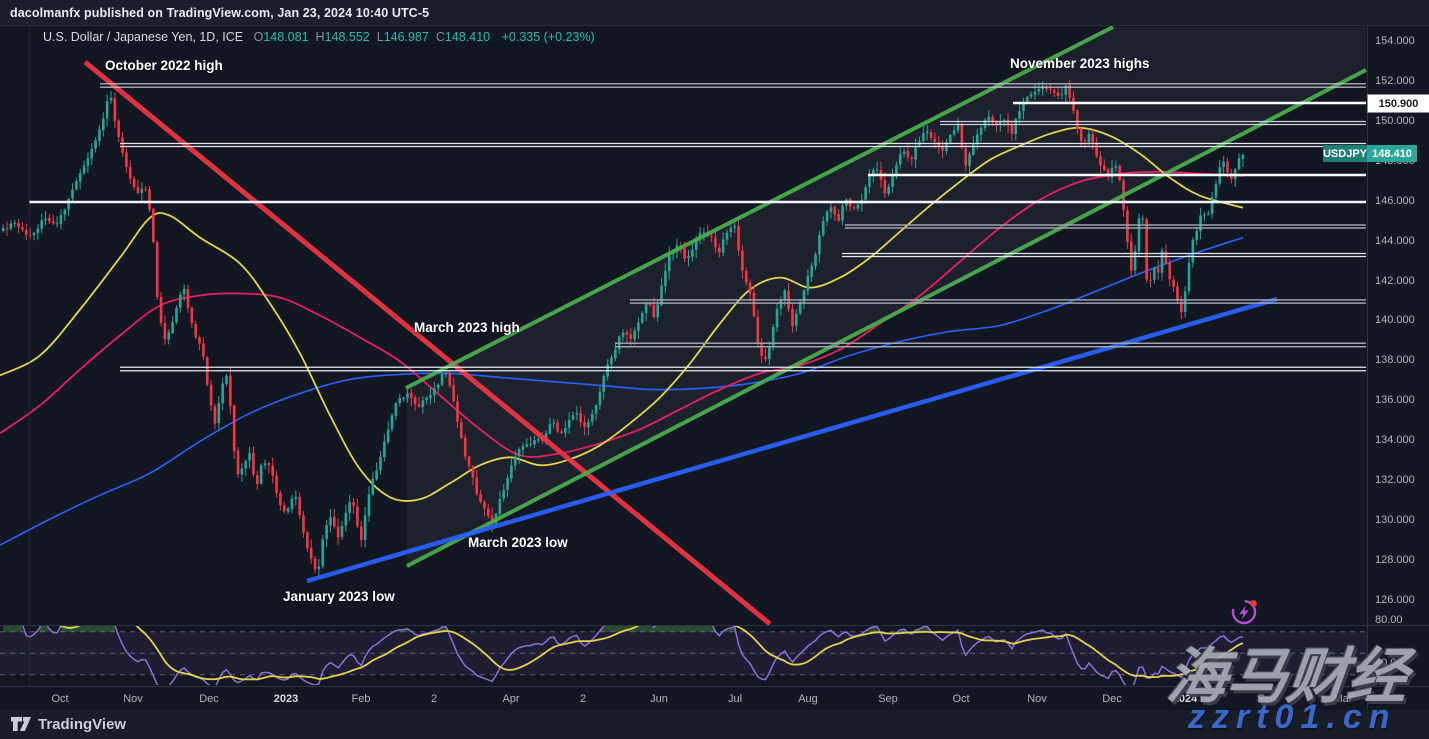  What do you see at coordinates (1395, 241) in the screenshot?
I see `price-axis-label: 144.000` at bounding box center [1395, 241].